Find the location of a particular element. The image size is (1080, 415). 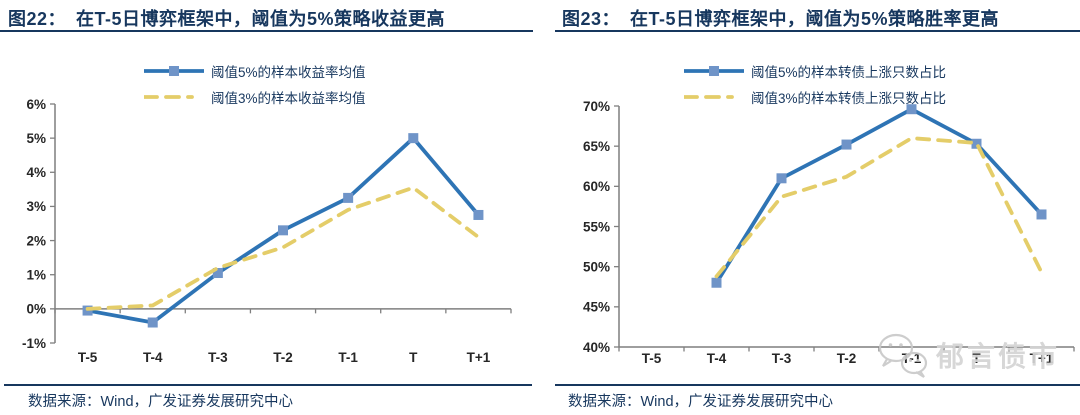

figure-title-text: 在T-5日博弈框架中，阈值为5%策略胜率更高 is located at coordinates (815, 19).